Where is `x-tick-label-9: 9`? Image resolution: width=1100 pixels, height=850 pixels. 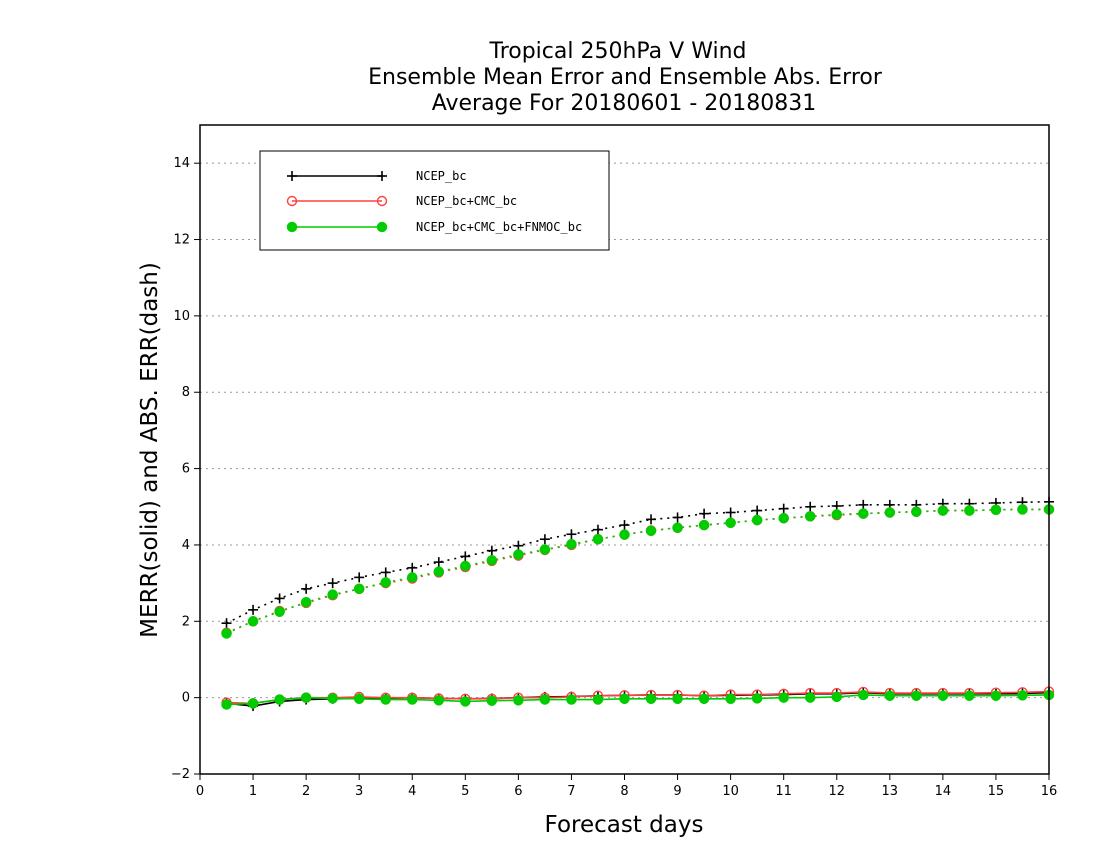
x-tick-label-9: 9 is located at coordinates (677, 791).